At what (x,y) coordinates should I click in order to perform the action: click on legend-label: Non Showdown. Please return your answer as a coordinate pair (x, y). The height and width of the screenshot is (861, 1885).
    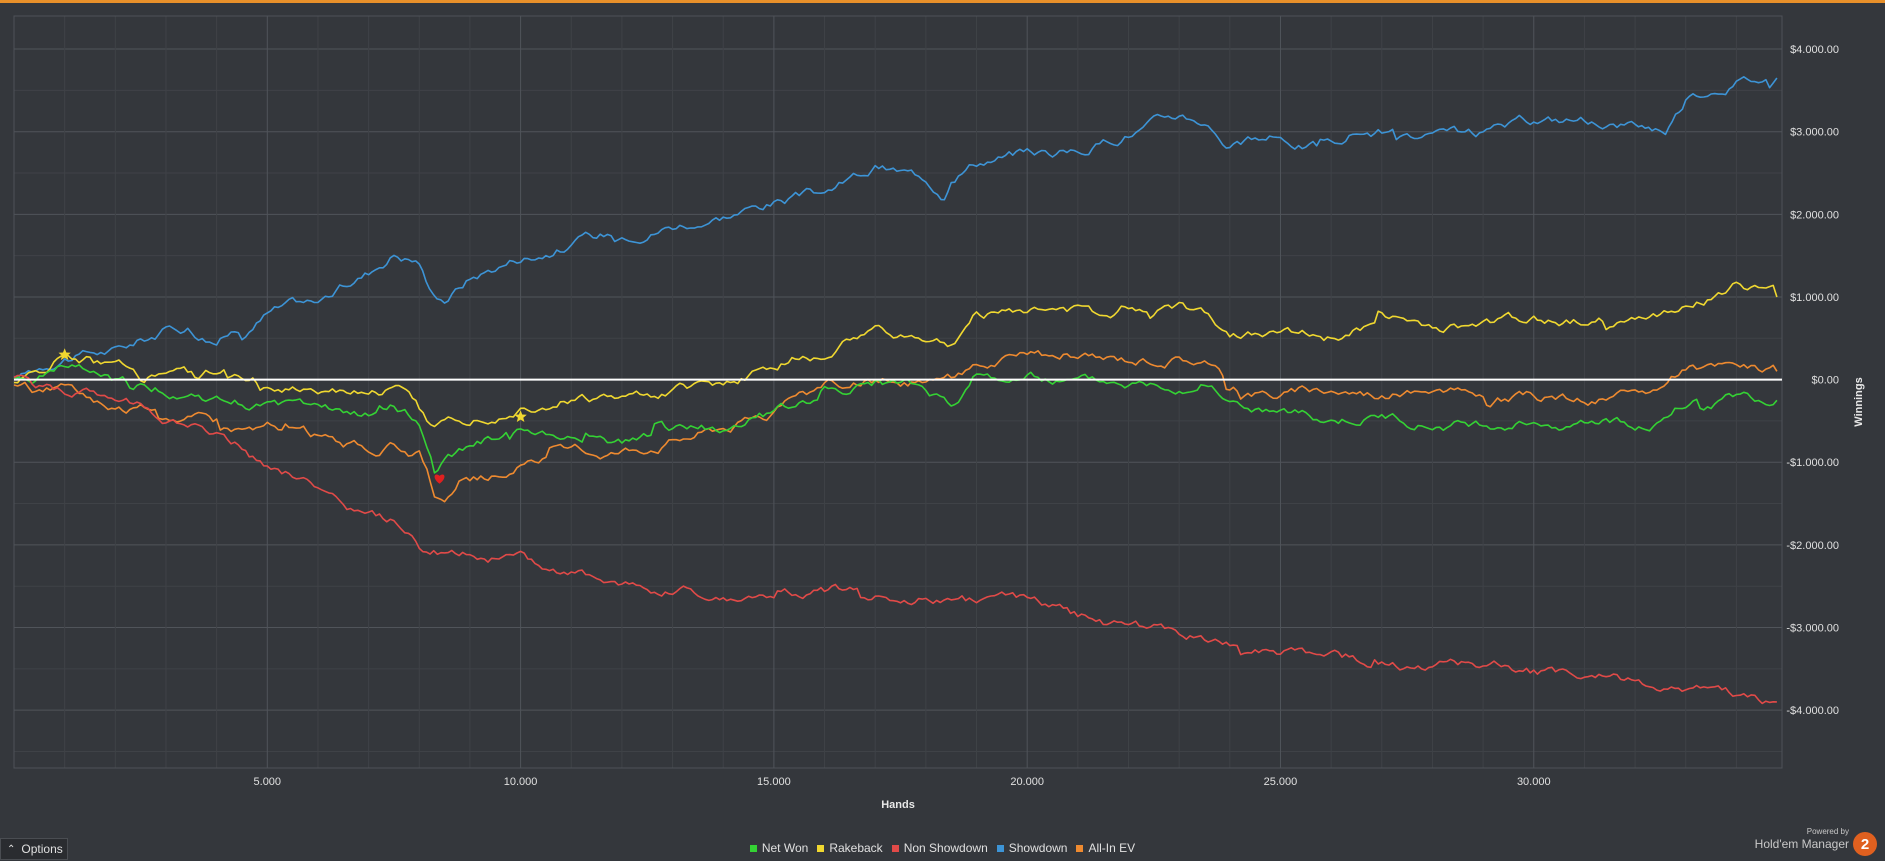
    Looking at the image, I should click on (945, 848).